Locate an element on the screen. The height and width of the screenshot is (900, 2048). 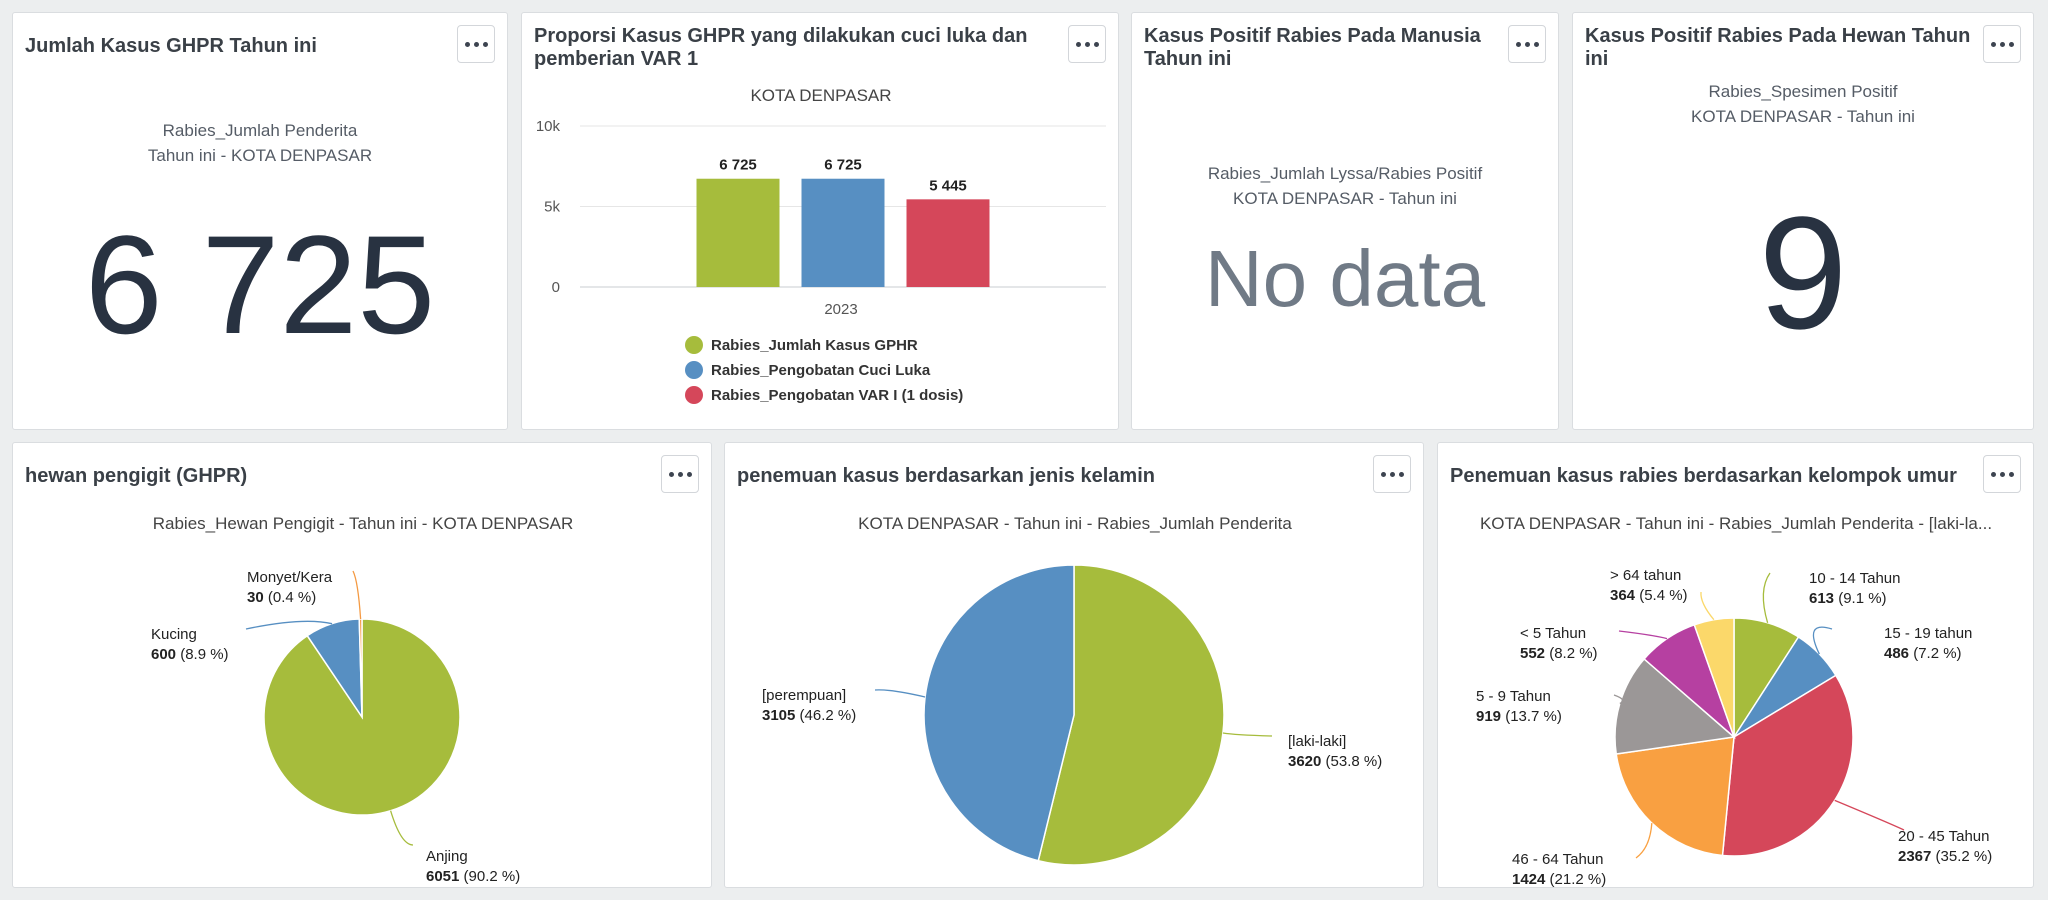
y-tick-label: 0 is located at coordinates (556, 287).